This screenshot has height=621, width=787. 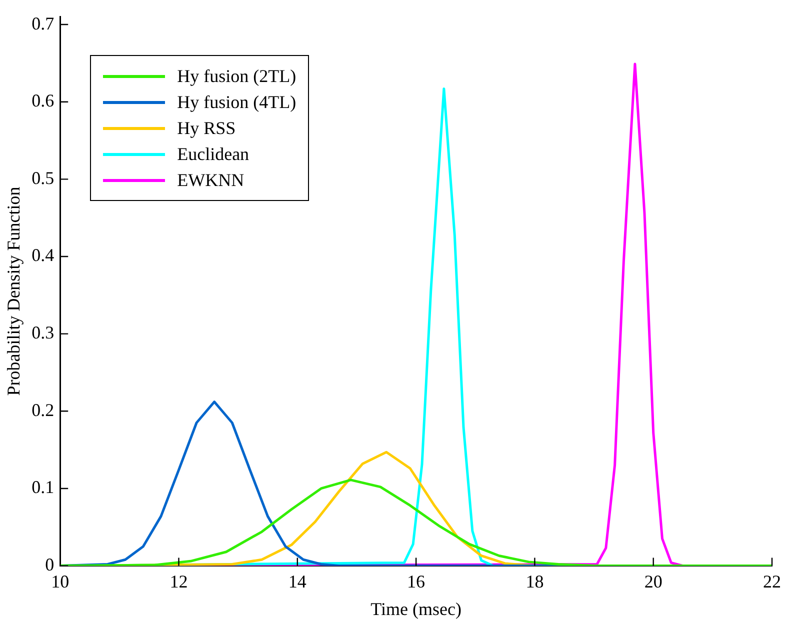 What do you see at coordinates (535, 581) in the screenshot?
I see `x-tick-label: 18` at bounding box center [535, 581].